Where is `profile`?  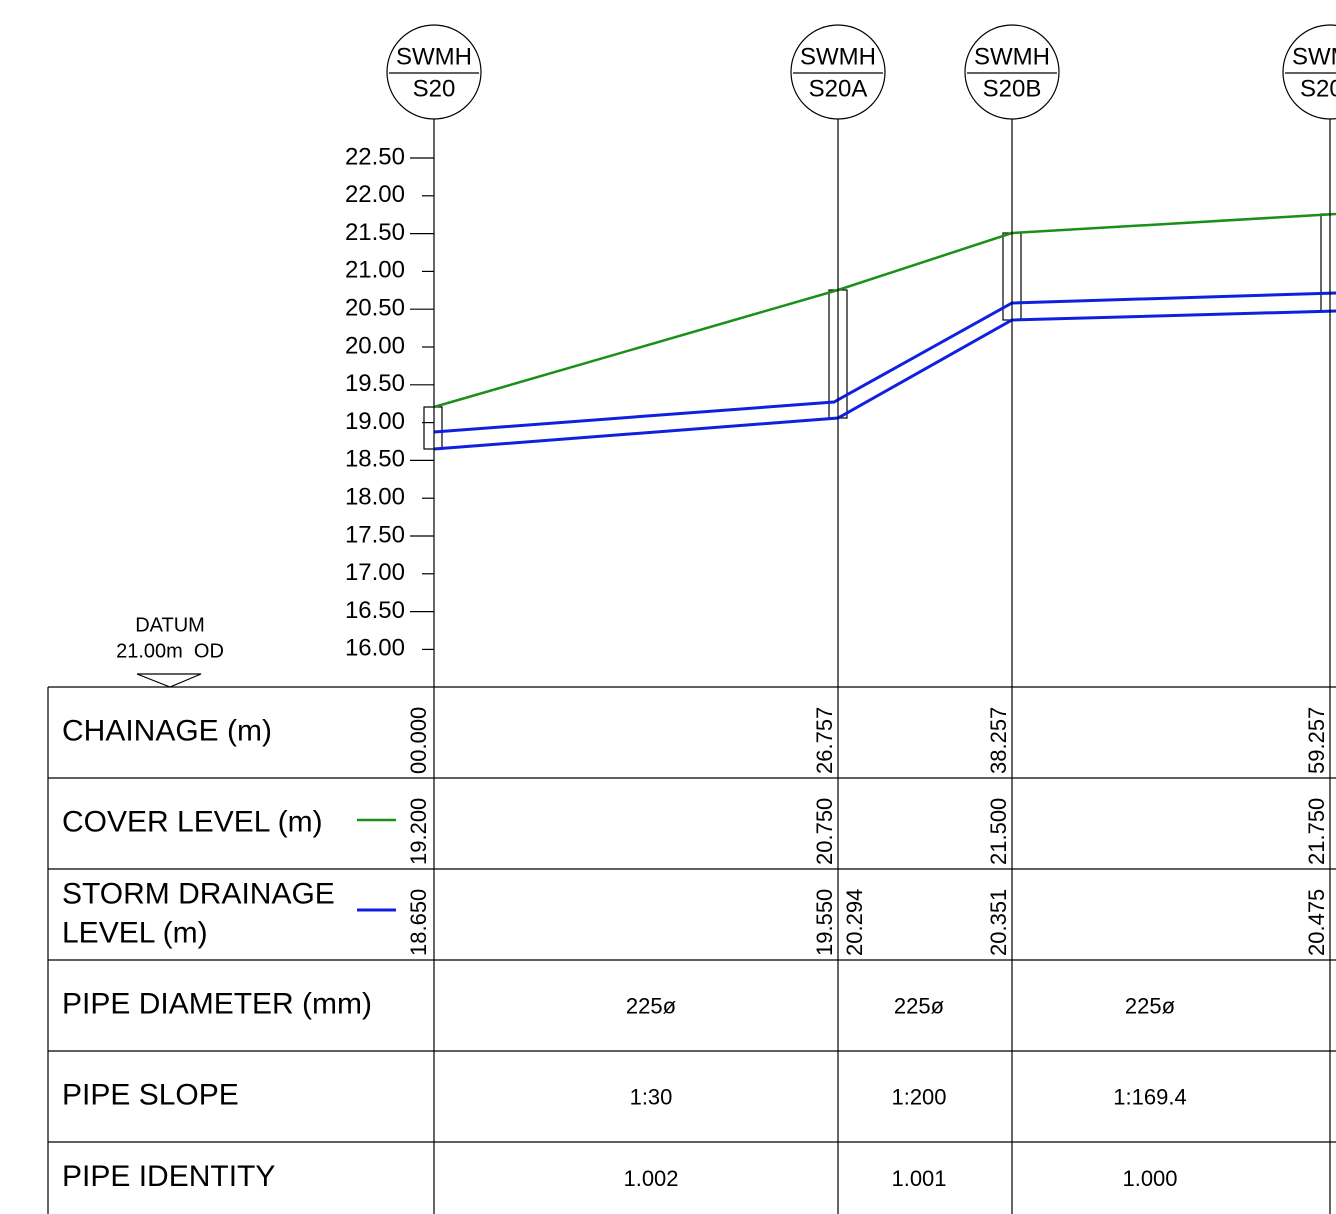
profile is located at coordinates (879, 331).